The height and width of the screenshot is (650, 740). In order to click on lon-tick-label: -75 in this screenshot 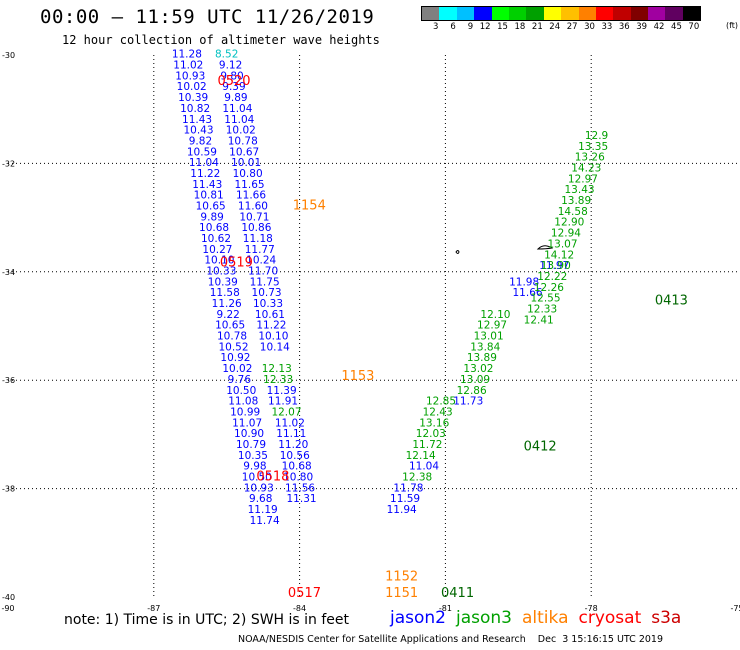, I will do `click(735, 608)`.